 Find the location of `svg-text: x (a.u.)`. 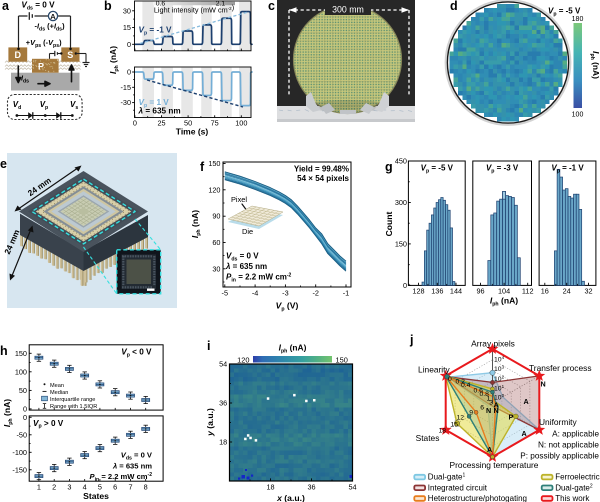

svg-text: x (a.u.) is located at coordinates (290, 497).